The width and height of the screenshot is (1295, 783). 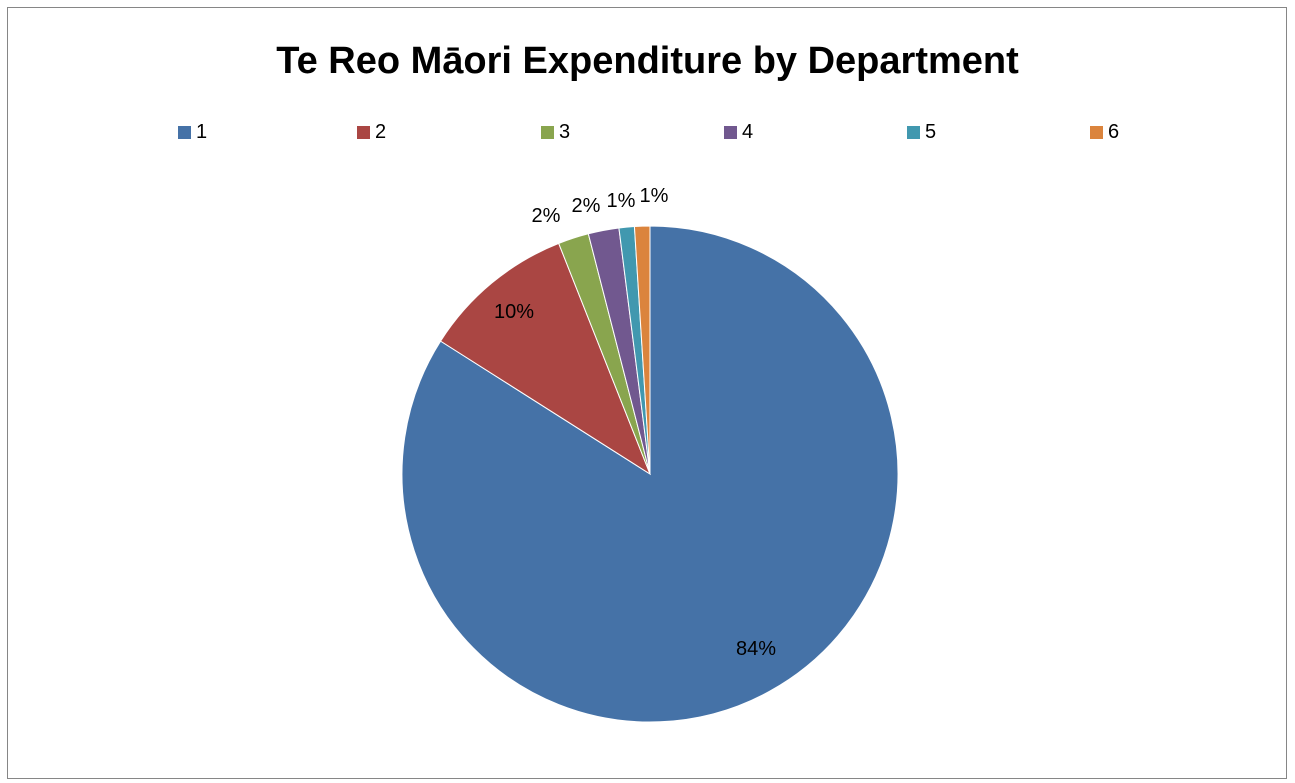 What do you see at coordinates (381, 132) in the screenshot?
I see `legend-label-2: 2` at bounding box center [381, 132].